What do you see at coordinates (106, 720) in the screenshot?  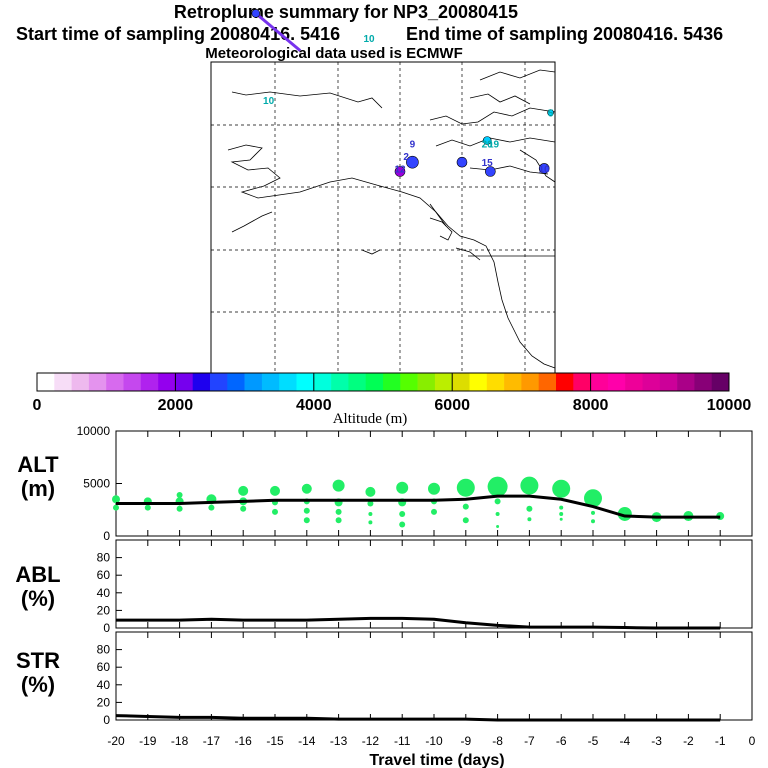 I see `y-tick-label: 0` at bounding box center [106, 720].